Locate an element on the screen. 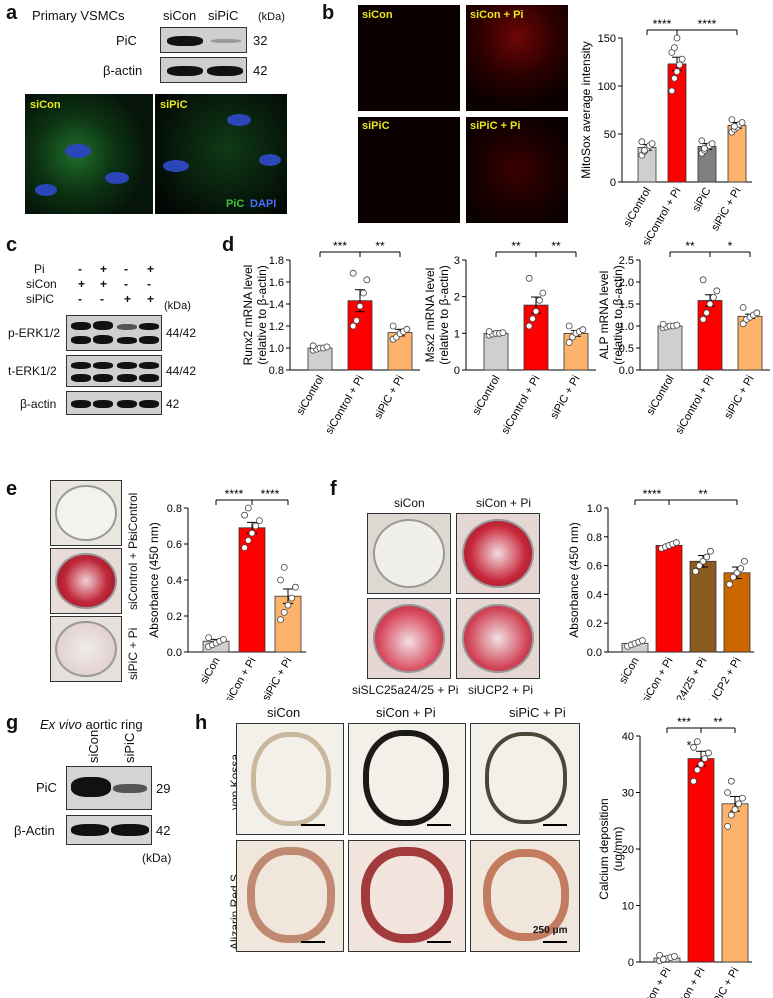  significance-label: ** is located at coordinates (380, 246).